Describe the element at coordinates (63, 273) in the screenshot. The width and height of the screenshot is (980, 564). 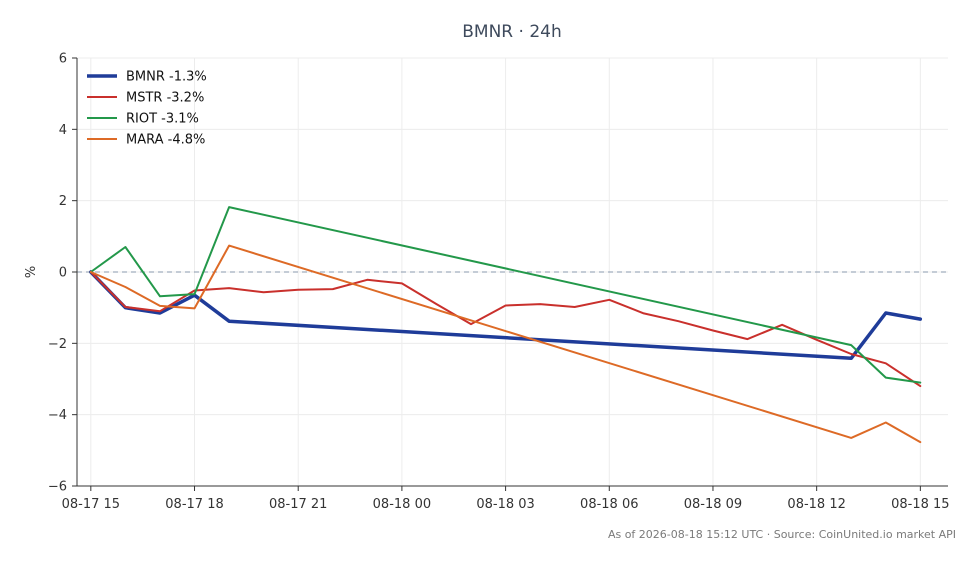
I see `y-tick-label-3: 0` at that location.